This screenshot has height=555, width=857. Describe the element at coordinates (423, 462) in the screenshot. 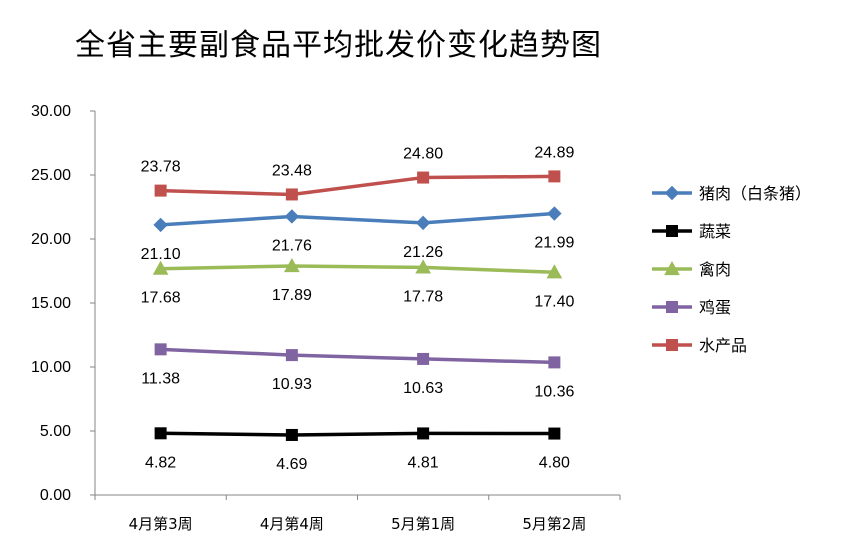

I see `data-label: 4.81` at that location.